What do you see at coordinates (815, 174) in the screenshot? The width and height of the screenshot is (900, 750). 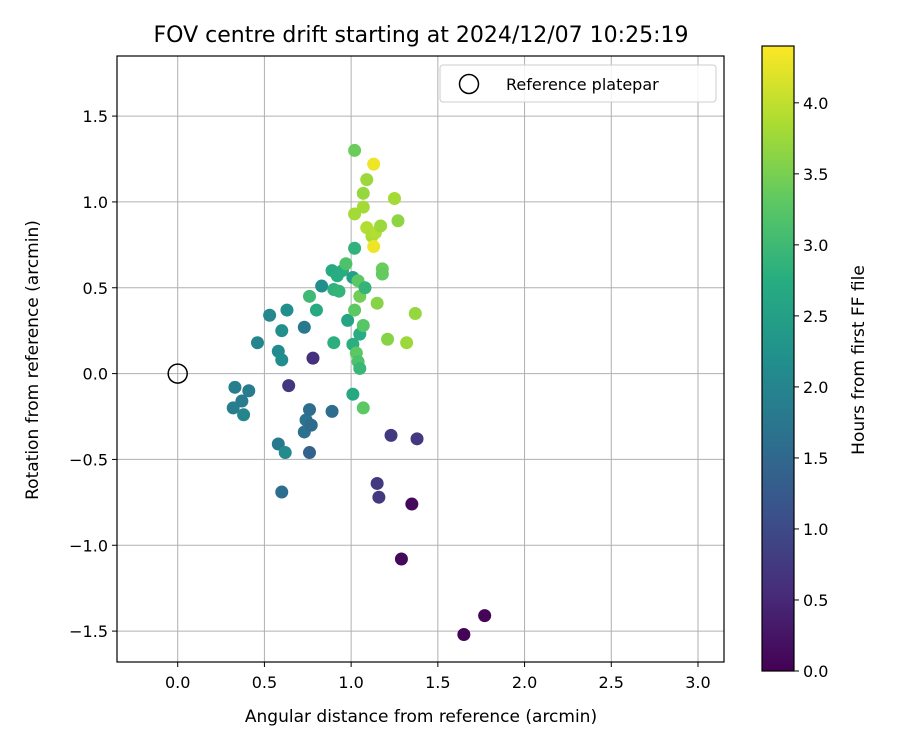 I see `colorbar-tick-label: 3.5` at bounding box center [815, 174].